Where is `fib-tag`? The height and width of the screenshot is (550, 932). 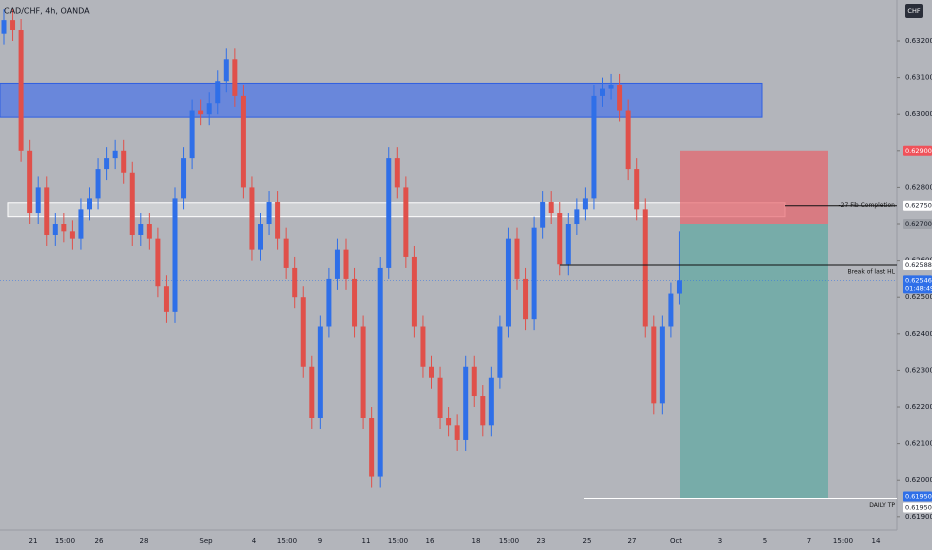 fib-tag is located at coordinates (917, 205).